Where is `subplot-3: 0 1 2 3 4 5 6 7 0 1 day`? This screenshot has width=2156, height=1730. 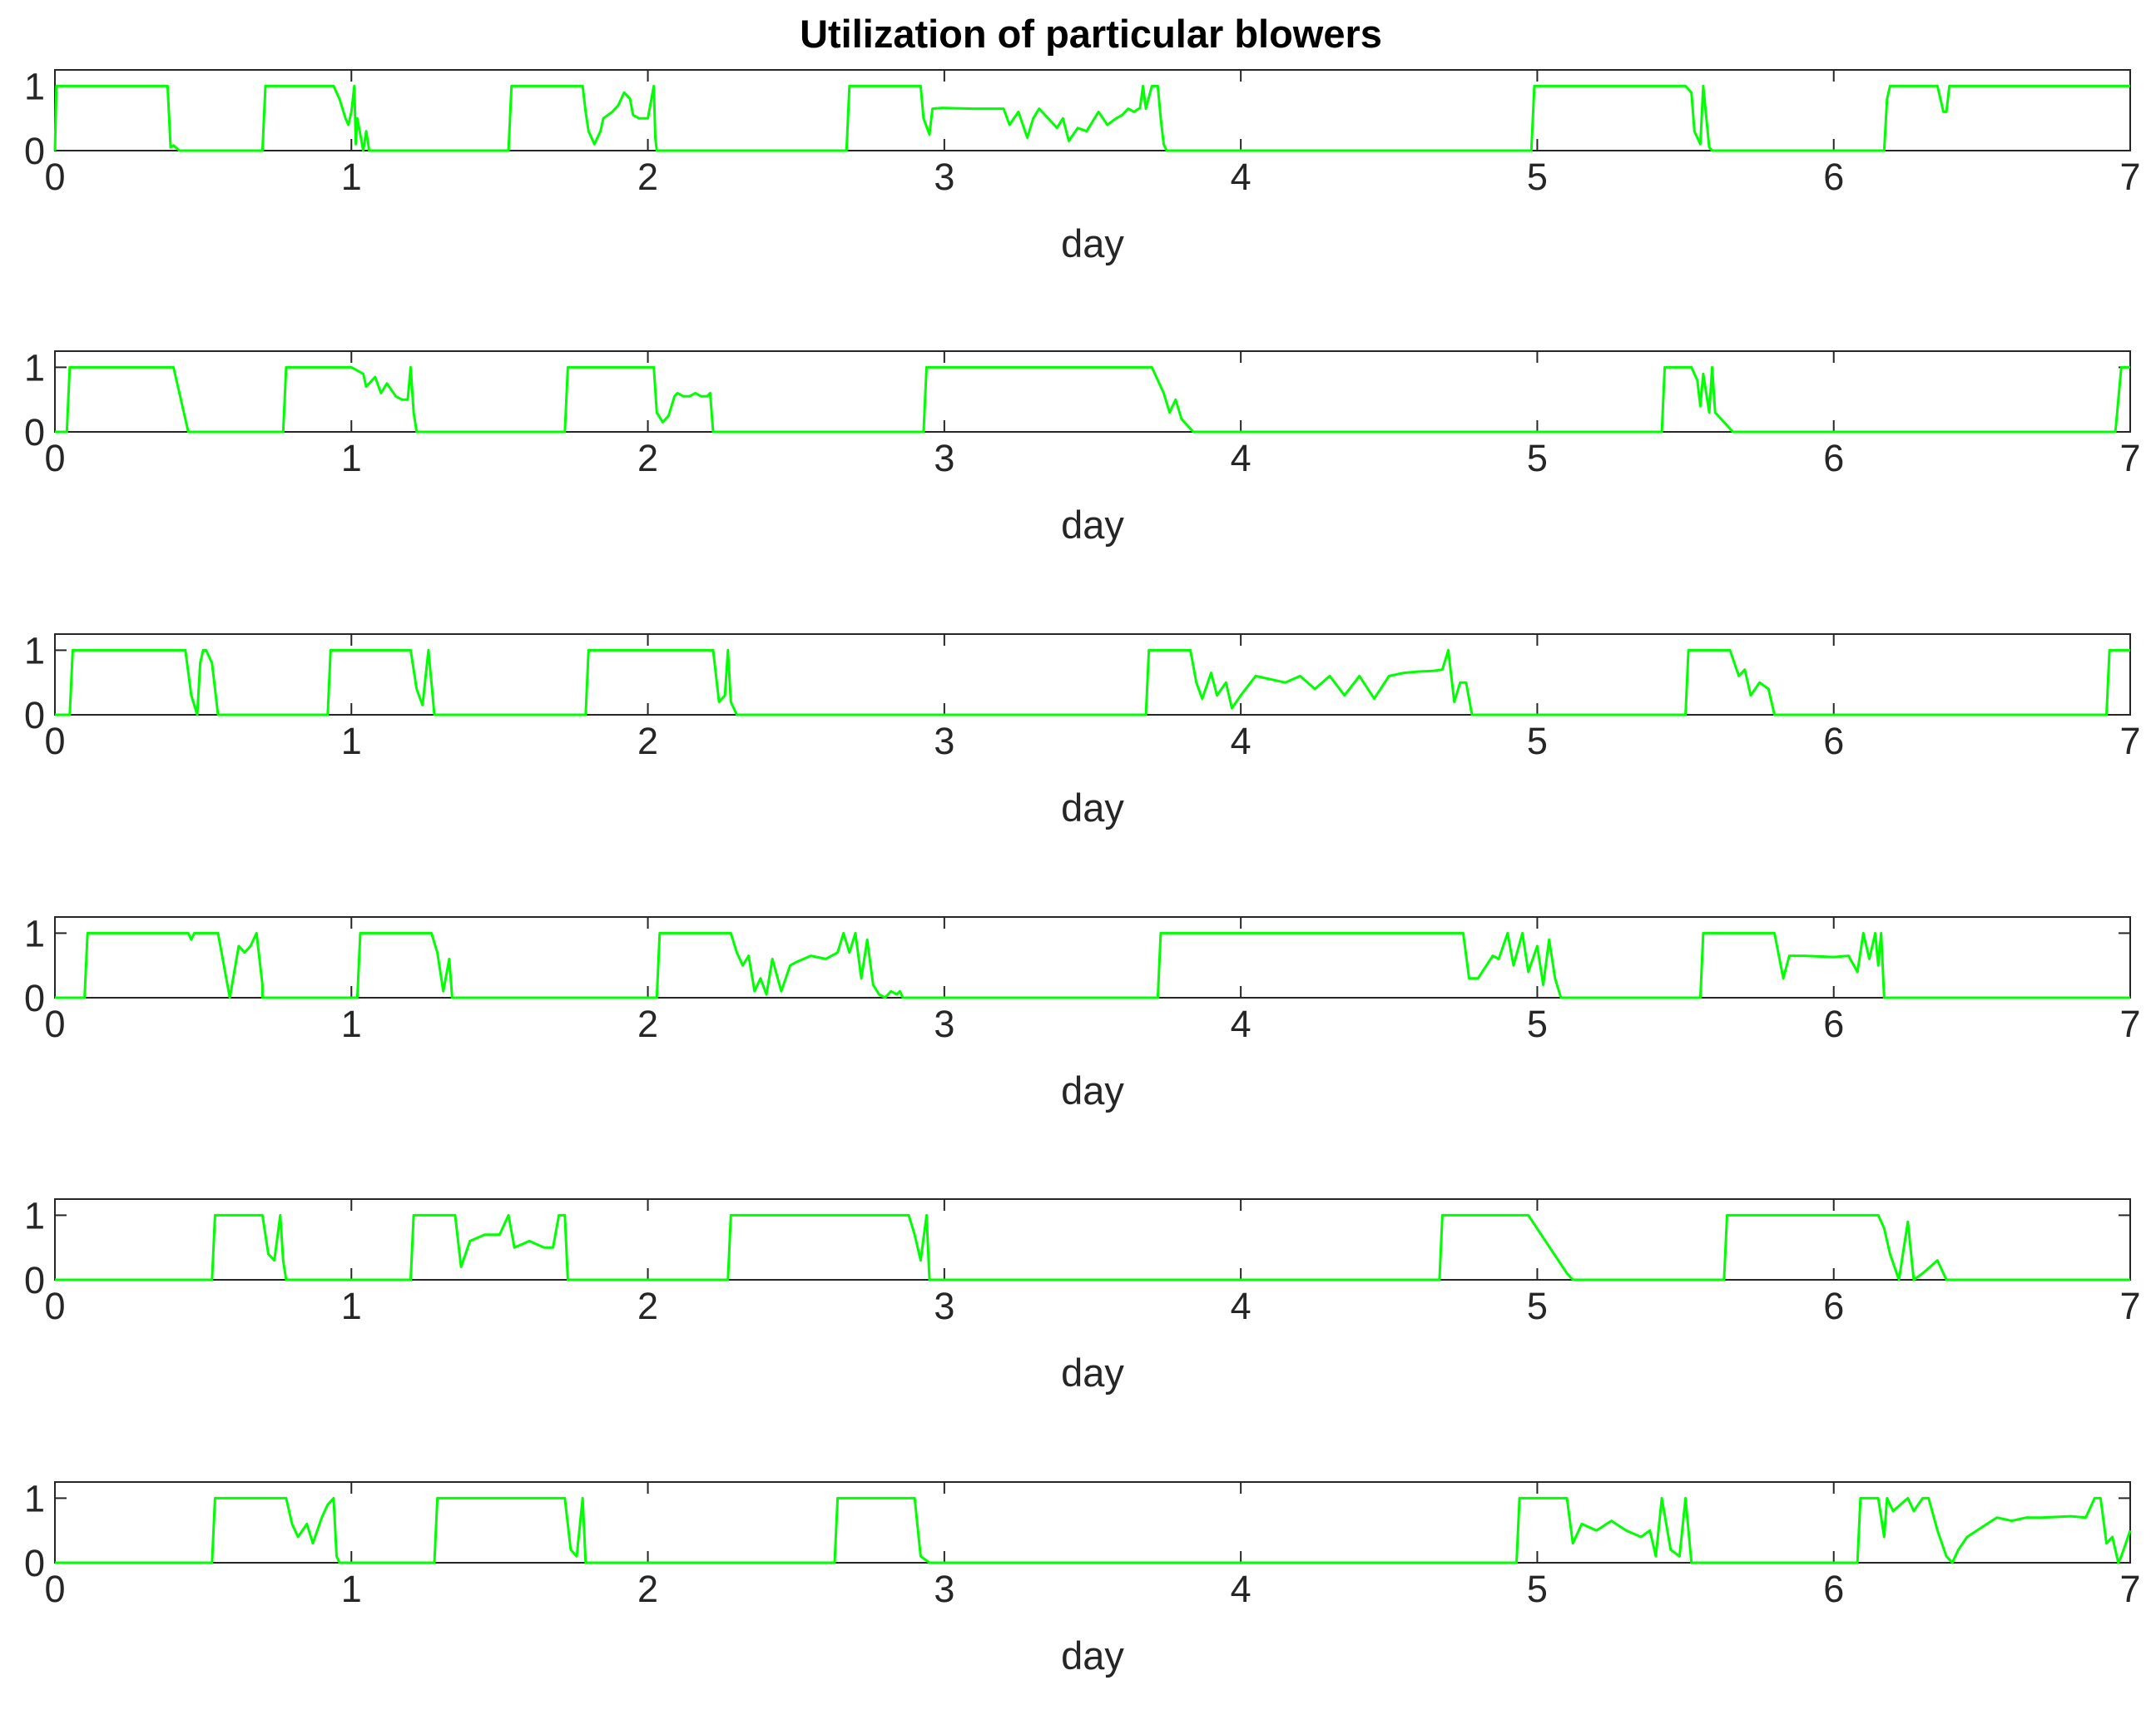
subplot-3: 0 1 2 3 4 5 6 7 0 1 day is located at coordinates (1082, 729).